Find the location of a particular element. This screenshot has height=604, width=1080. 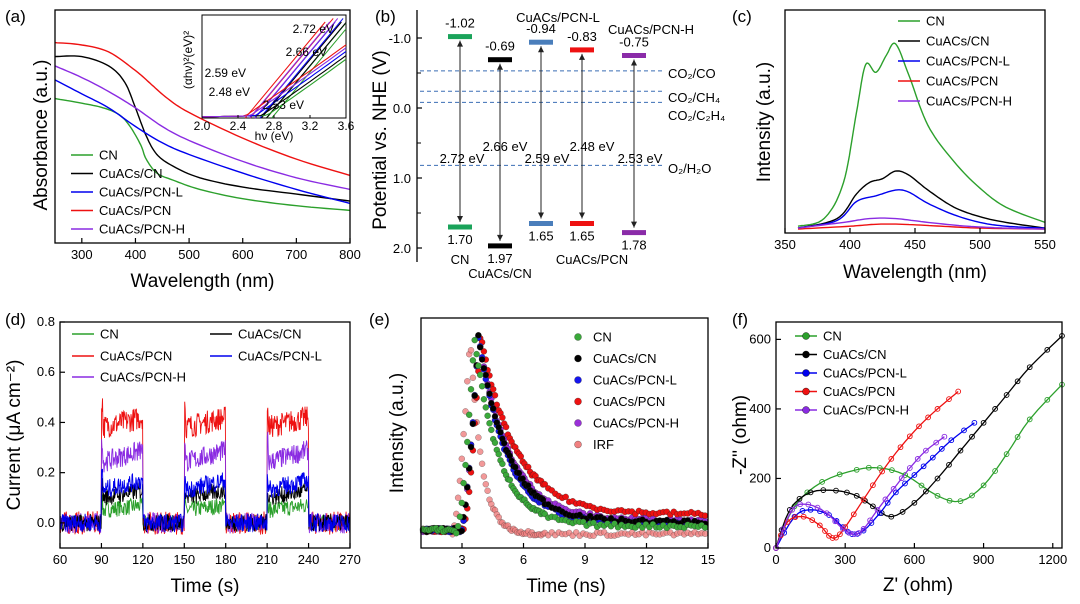

cb-bar-CuACs/CN is located at coordinates (500, 60).